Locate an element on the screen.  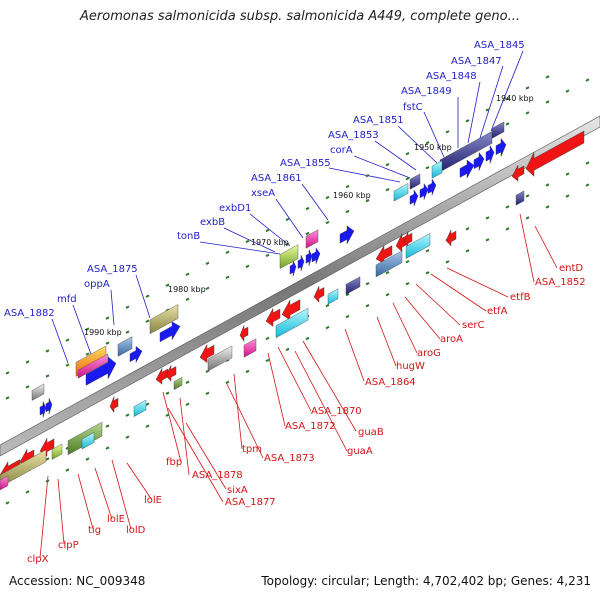
gene-label: ASA_1875 is located at coordinates (112, 269).